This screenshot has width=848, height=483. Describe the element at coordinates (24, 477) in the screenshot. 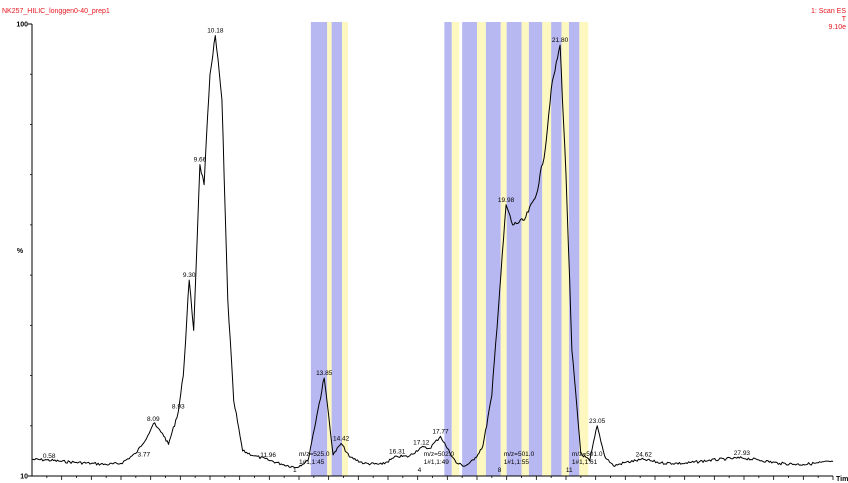

I see `y-tick-label: 10` at that location.